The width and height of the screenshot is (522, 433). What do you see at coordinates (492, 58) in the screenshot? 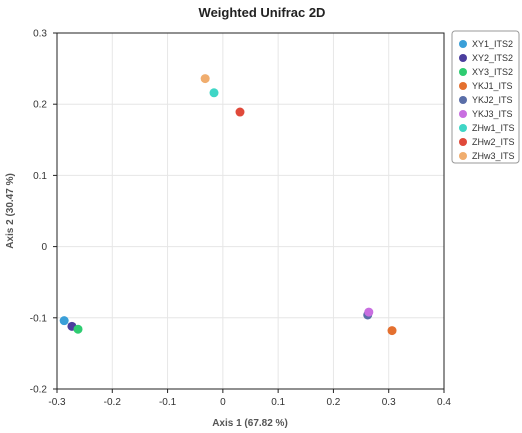
I see `legend-entry: XY2_ITS2` at bounding box center [492, 58].